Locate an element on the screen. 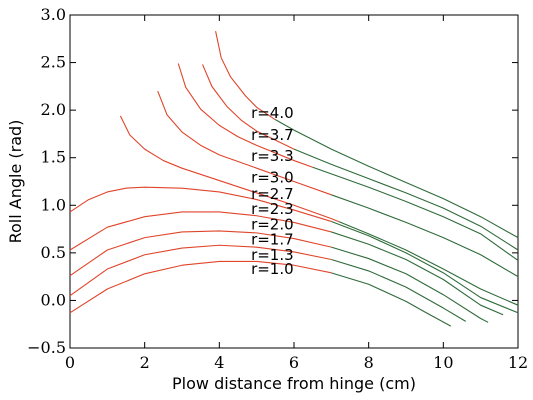 Image resolution: width=533 pixels, height=400 pixels. series-line-8-a is located at coordinates (248, 107).